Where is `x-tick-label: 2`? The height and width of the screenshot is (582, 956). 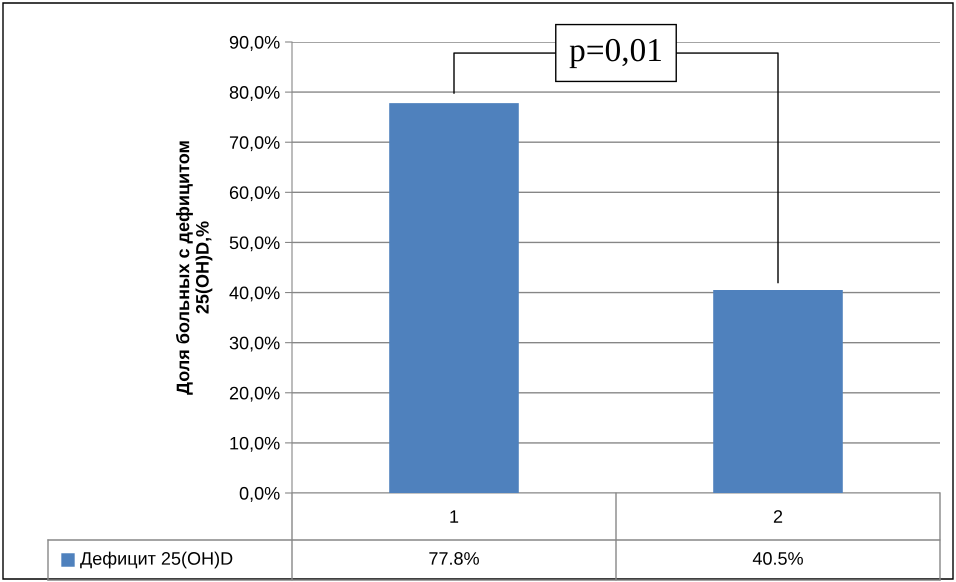 x-tick-label: 2 is located at coordinates (778, 516).